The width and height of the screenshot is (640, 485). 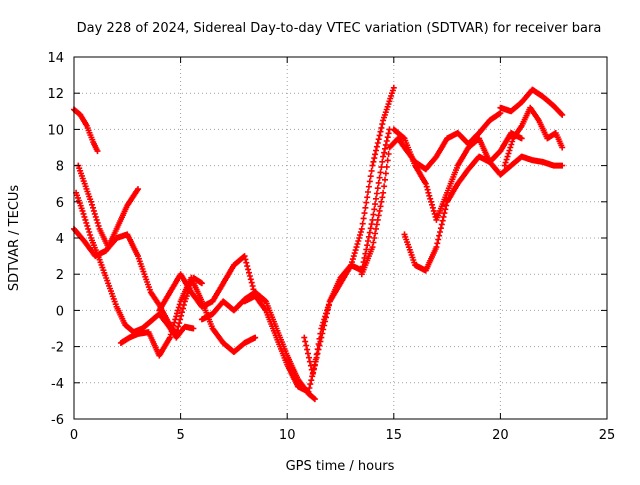 I want to click on x-axis-label: GPS time / hours, so click(x=340, y=466).